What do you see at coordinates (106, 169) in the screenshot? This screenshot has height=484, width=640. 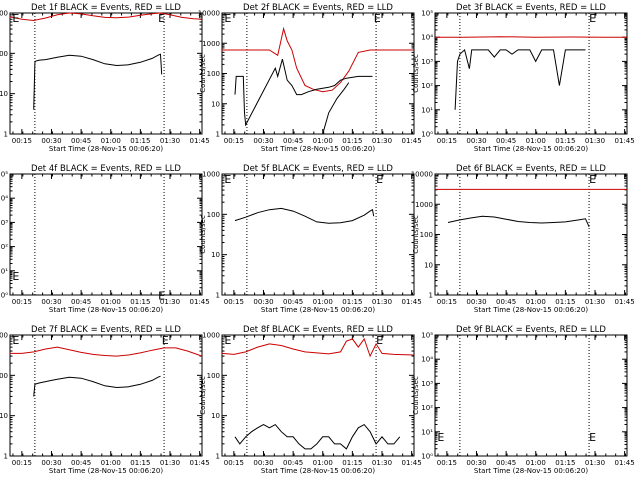 I see `panel-title: Det 4f BLACK = Events, RED = LLD` at bounding box center [106, 169].